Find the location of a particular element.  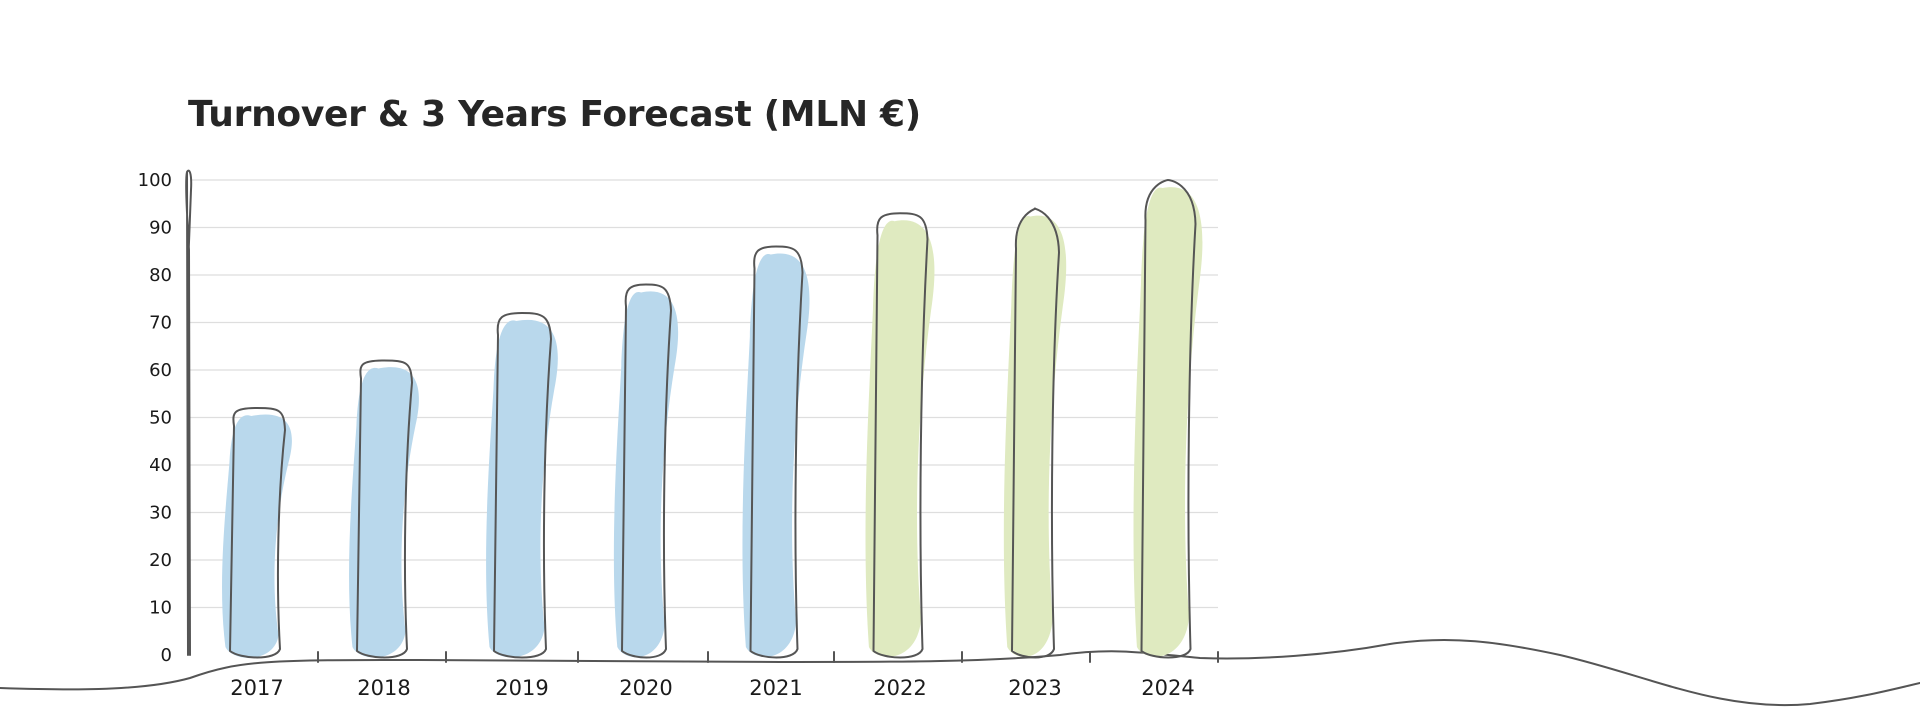

y-tick-label: 30 is located at coordinates (160, 513).